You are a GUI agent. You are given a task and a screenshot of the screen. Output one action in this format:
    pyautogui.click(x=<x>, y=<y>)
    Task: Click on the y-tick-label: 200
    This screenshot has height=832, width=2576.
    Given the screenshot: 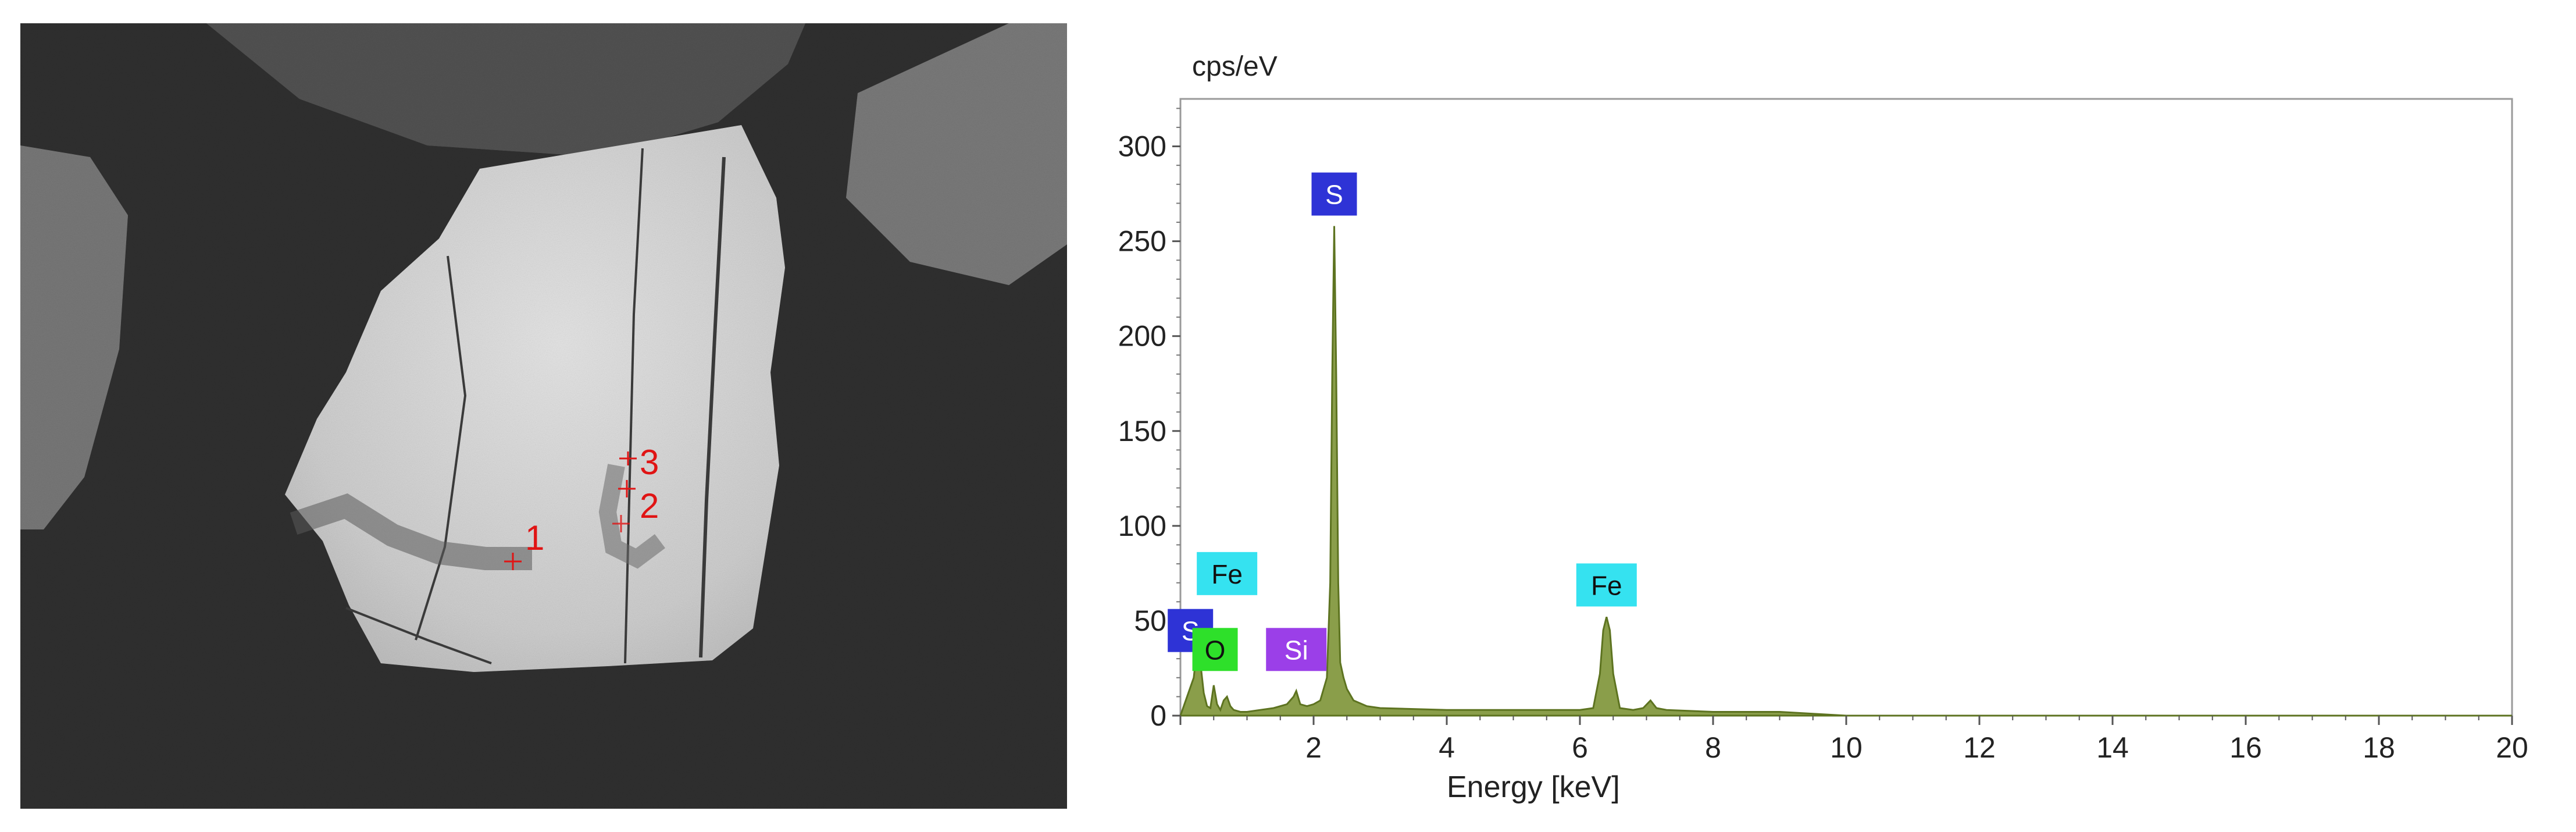 What is the action you would take?
    pyautogui.click(x=1142, y=336)
    